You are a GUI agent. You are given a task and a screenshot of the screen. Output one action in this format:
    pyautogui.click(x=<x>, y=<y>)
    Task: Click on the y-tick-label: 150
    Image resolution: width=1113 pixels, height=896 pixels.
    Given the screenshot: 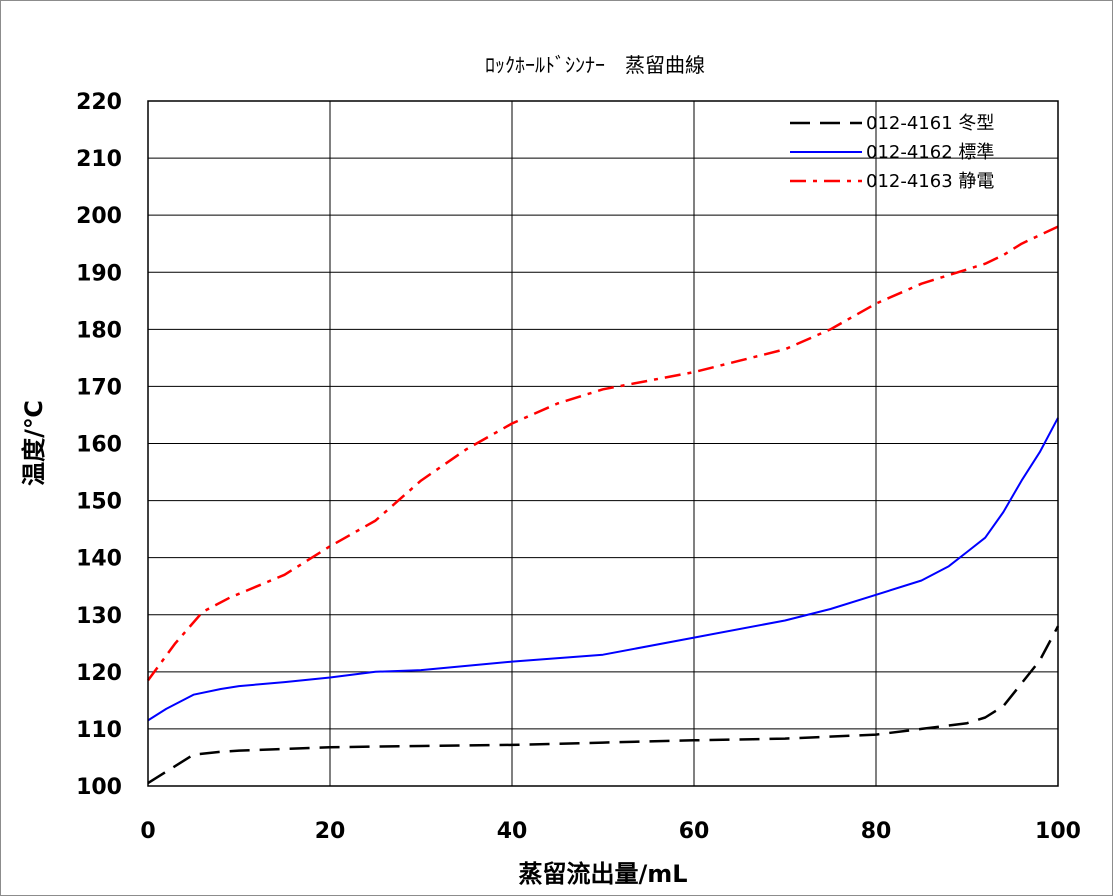 What is the action you would take?
    pyautogui.click(x=99, y=502)
    